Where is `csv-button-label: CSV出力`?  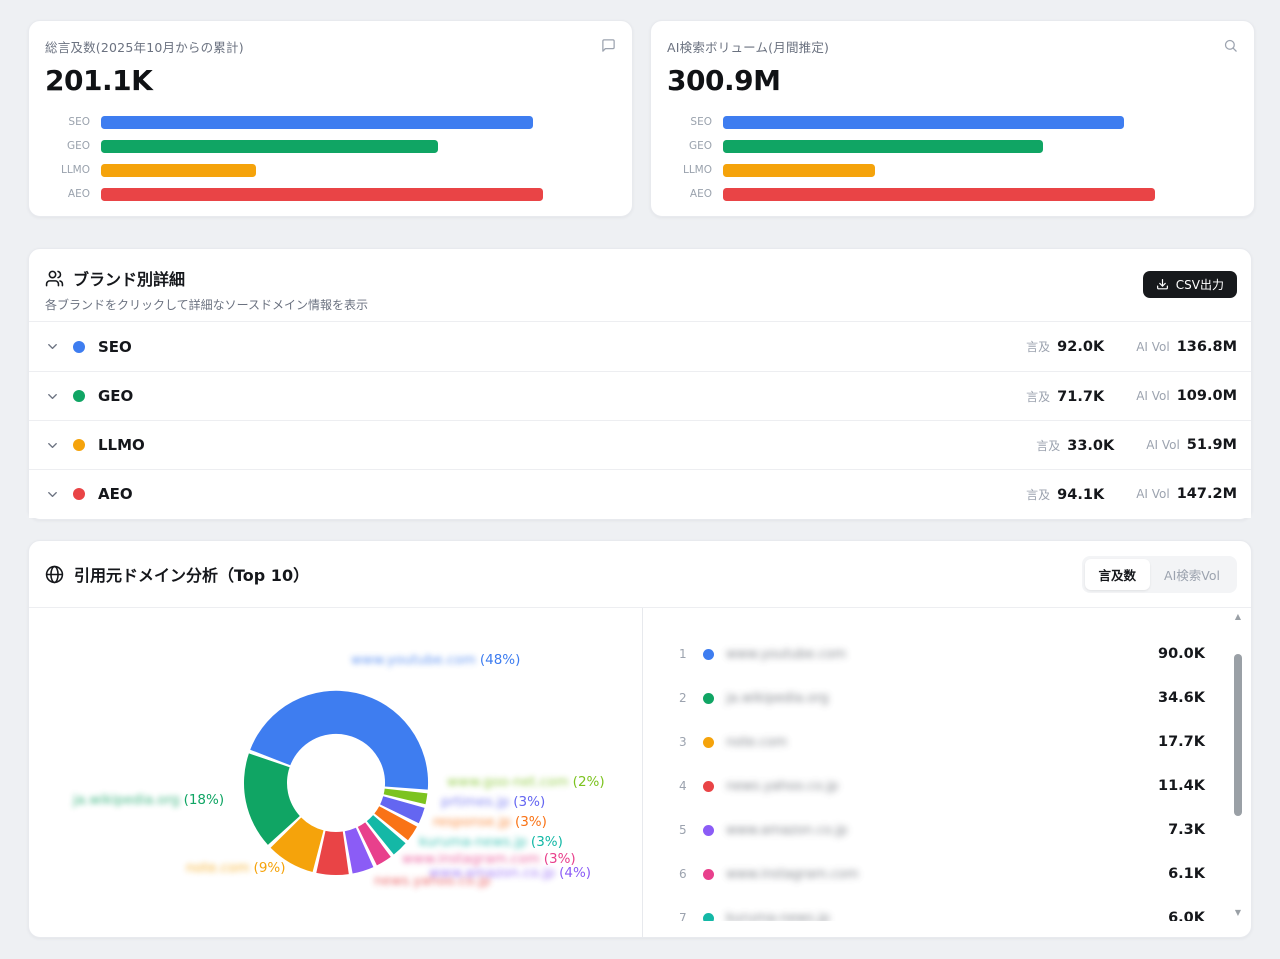
csv-button-label: CSV出力 is located at coordinates (1199, 285).